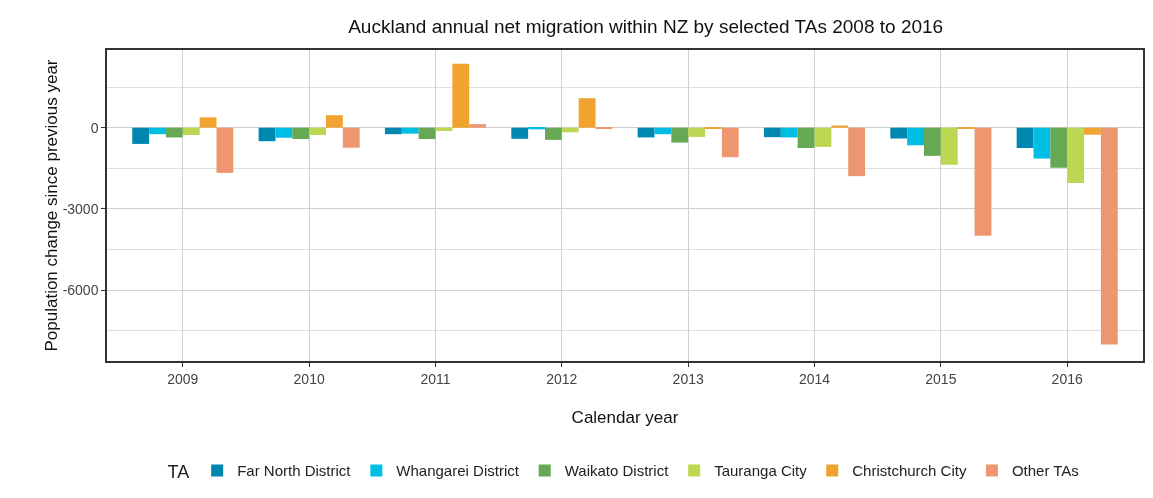 The image size is (1153, 498). What do you see at coordinates (309, 378) in the screenshot?
I see `x-tick-label: 2010` at bounding box center [309, 378].